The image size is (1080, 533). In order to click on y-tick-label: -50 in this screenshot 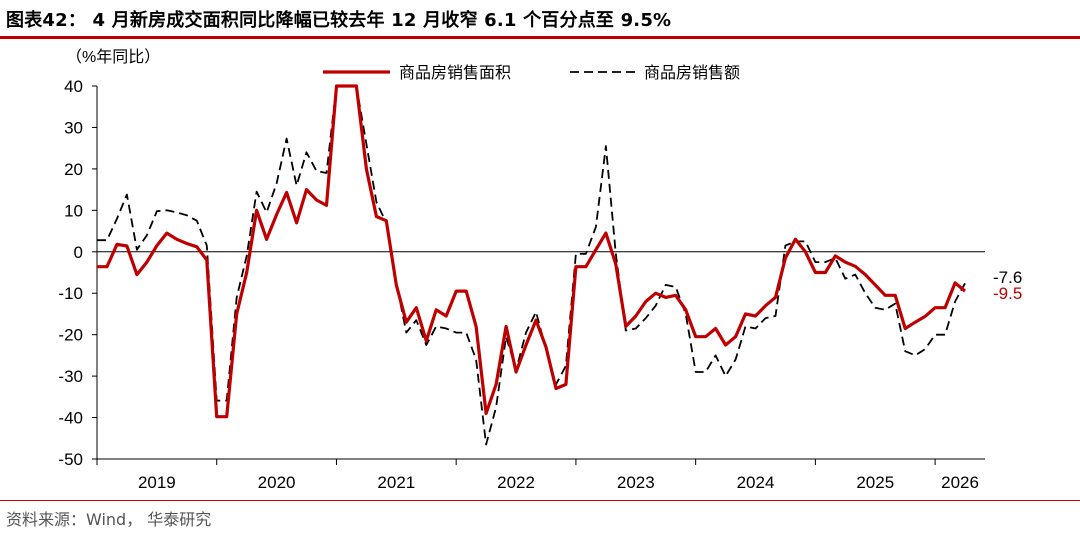, I will do `click(70, 459)`.